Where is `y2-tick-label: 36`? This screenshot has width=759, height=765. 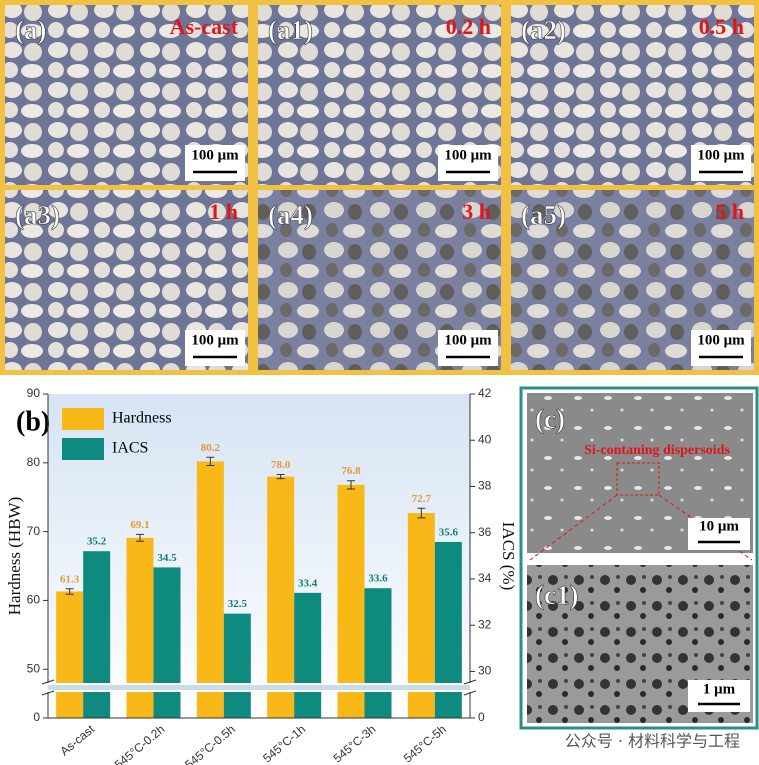 y2-tick-label: 36 is located at coordinates (485, 532).